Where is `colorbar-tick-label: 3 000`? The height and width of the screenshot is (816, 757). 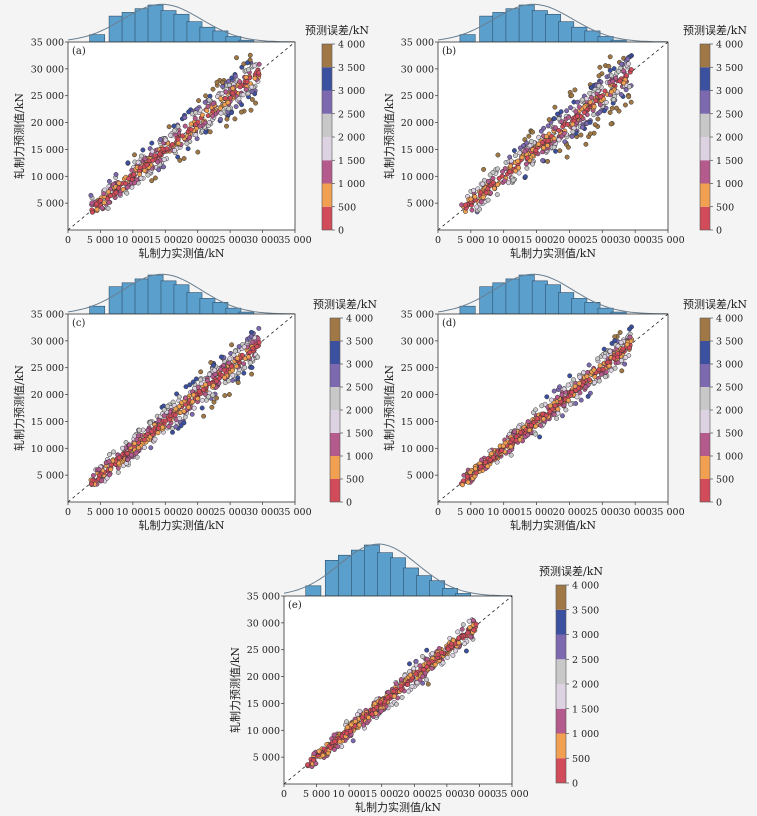
colorbar-tick-label: 3 000 is located at coordinates (729, 91).